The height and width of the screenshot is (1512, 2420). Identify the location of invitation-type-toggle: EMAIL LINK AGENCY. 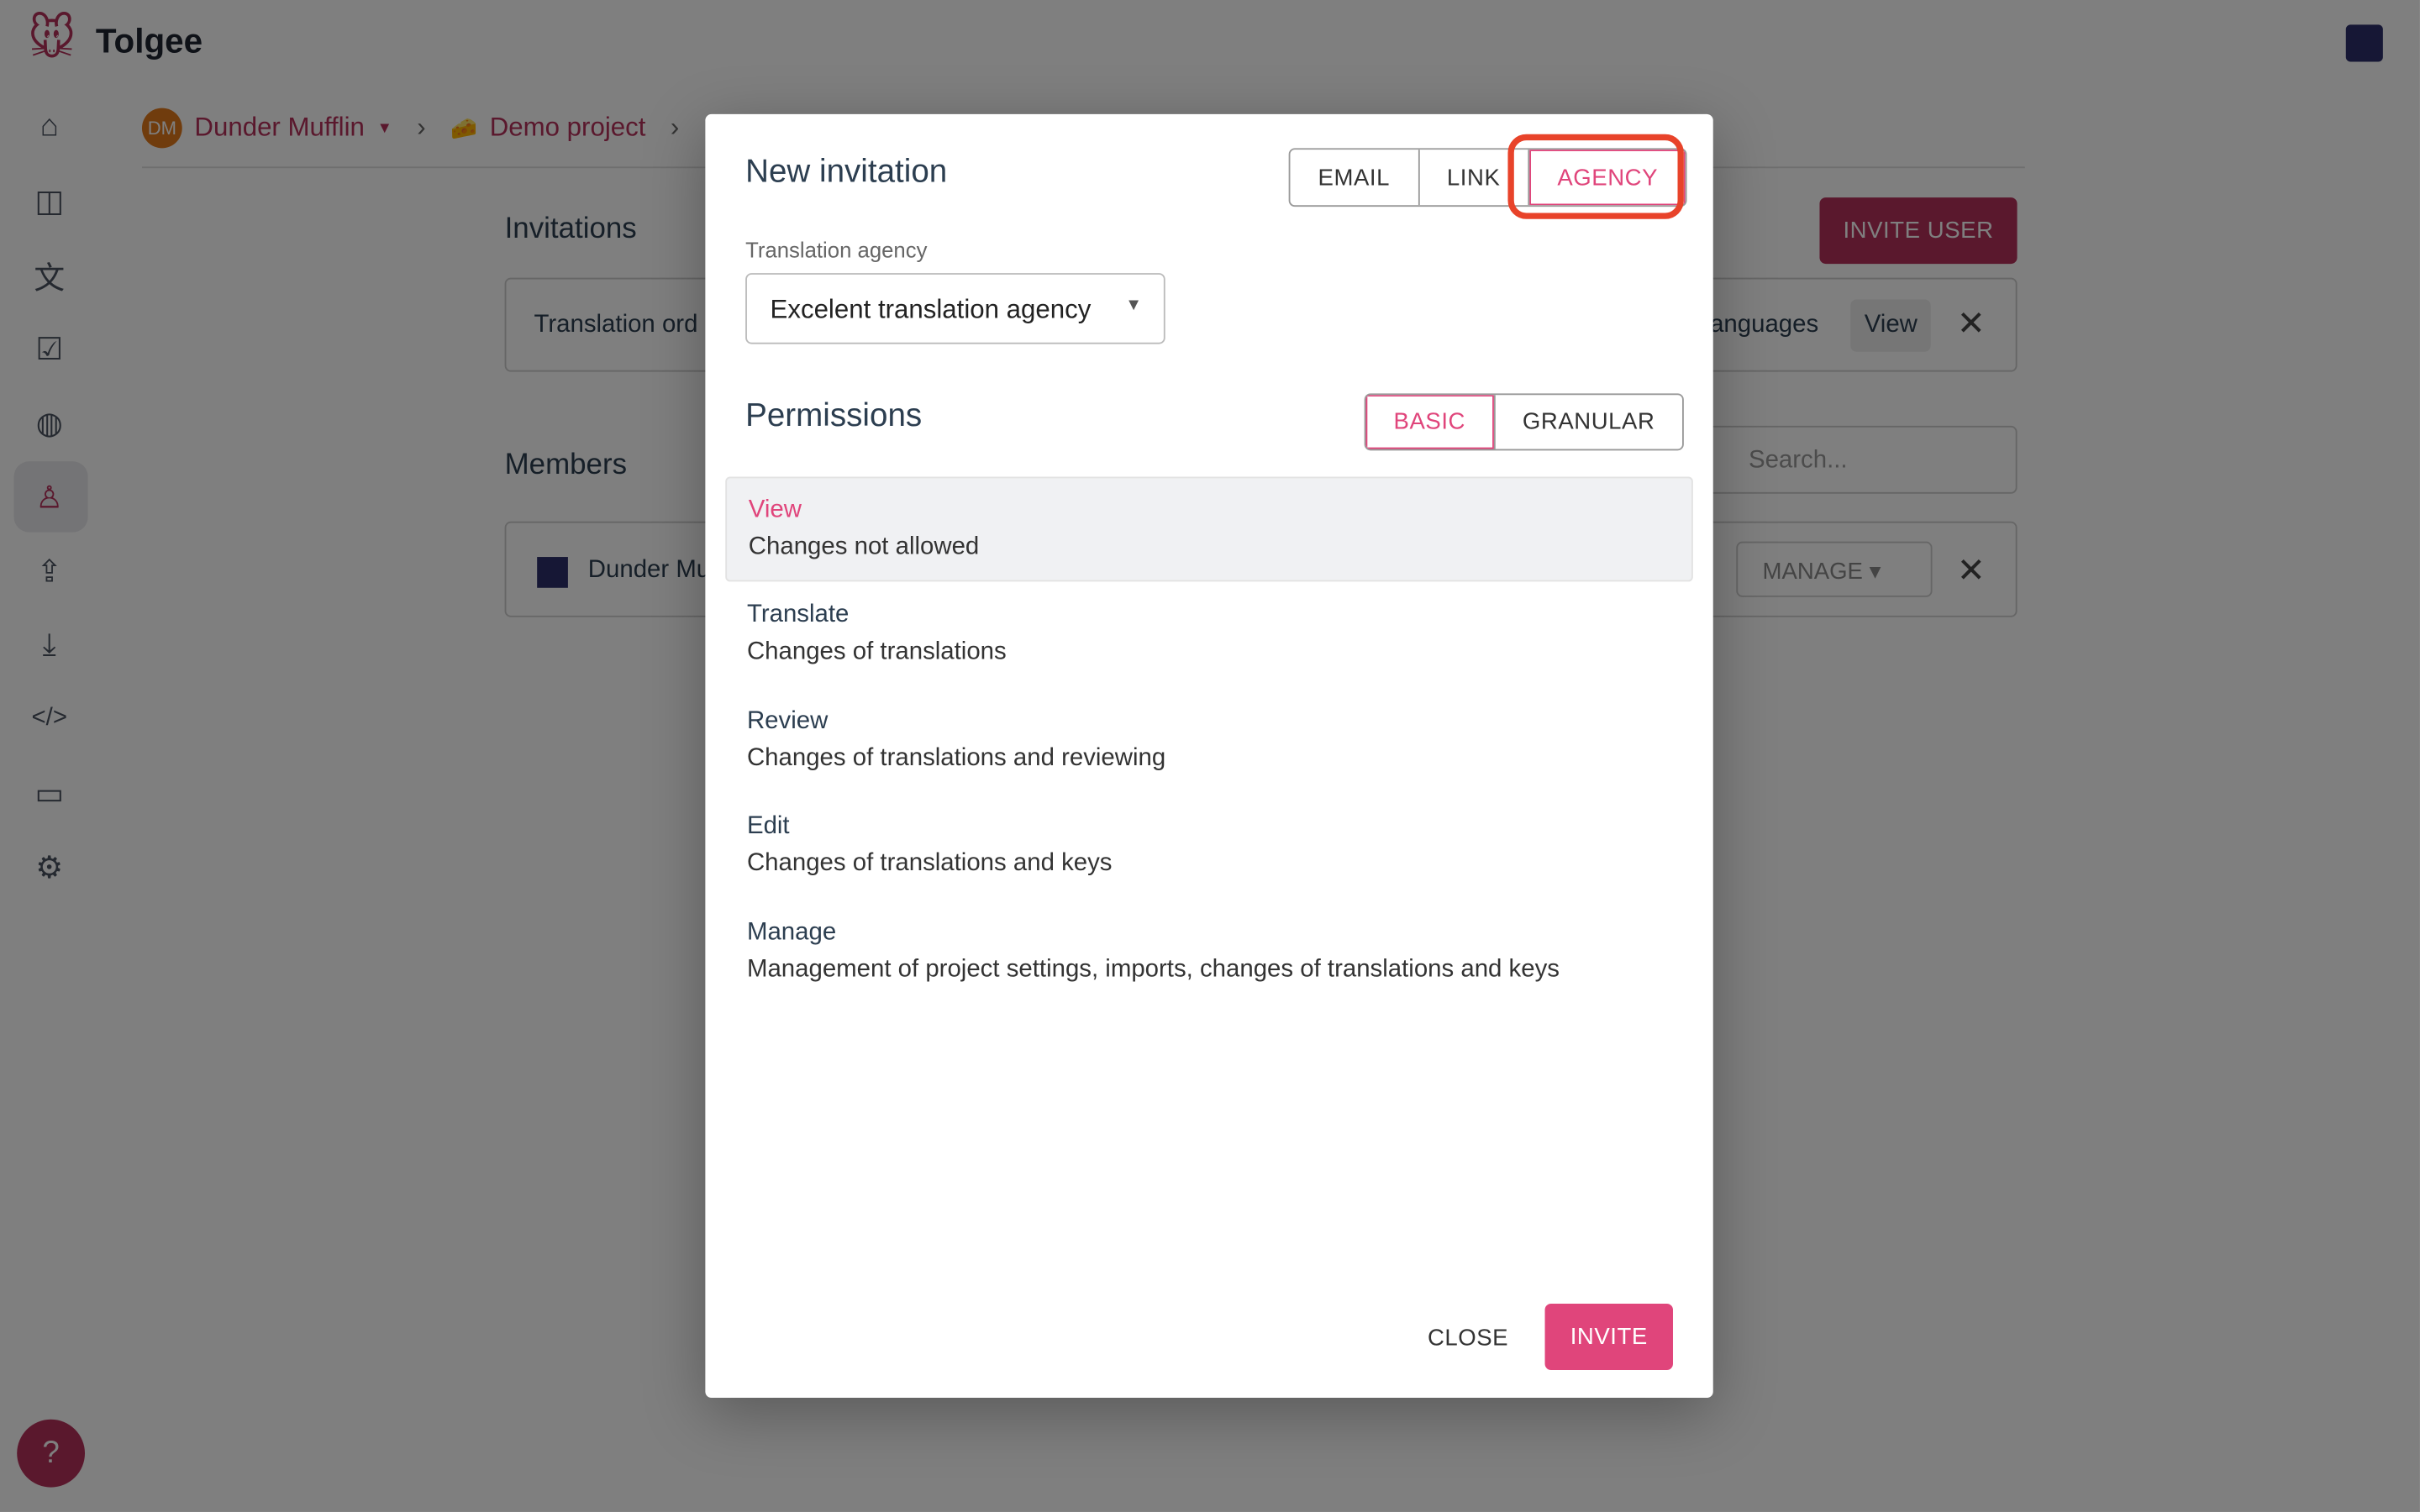
(1487, 177).